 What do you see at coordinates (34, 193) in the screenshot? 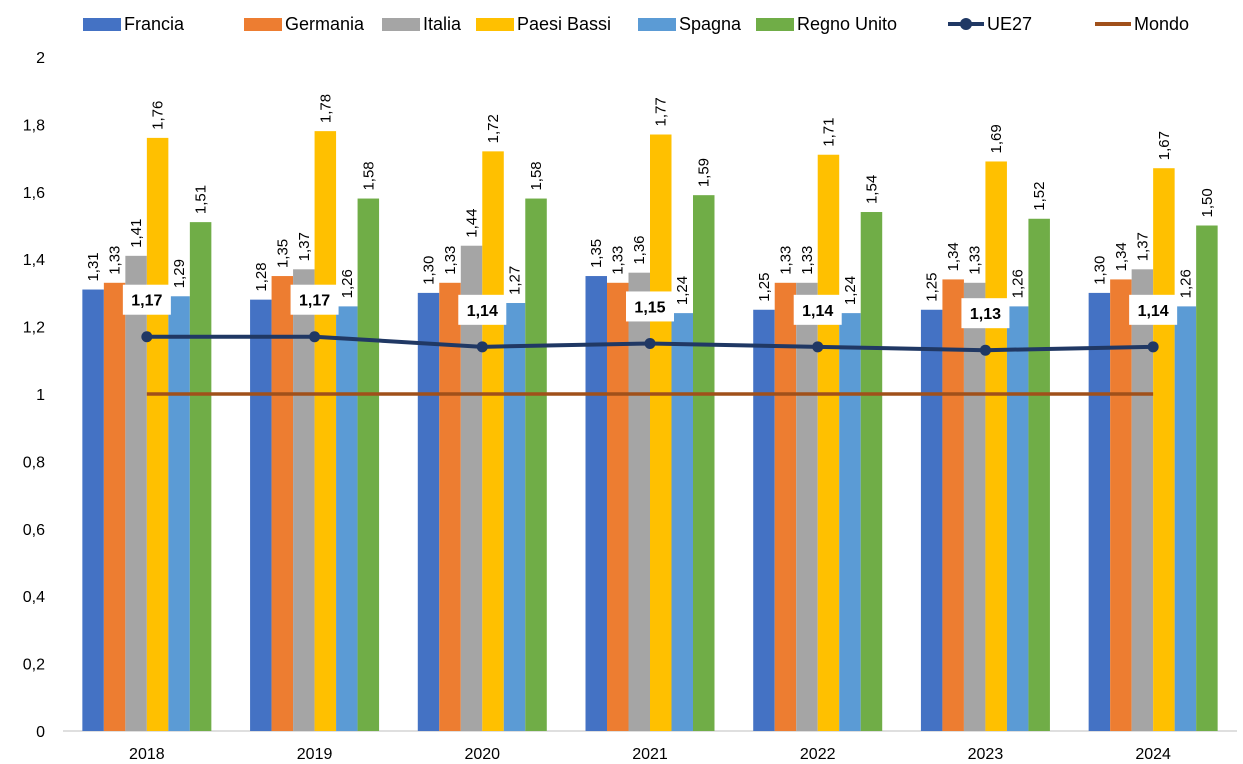
I see `y-tick-label: 1,6` at bounding box center [34, 193].